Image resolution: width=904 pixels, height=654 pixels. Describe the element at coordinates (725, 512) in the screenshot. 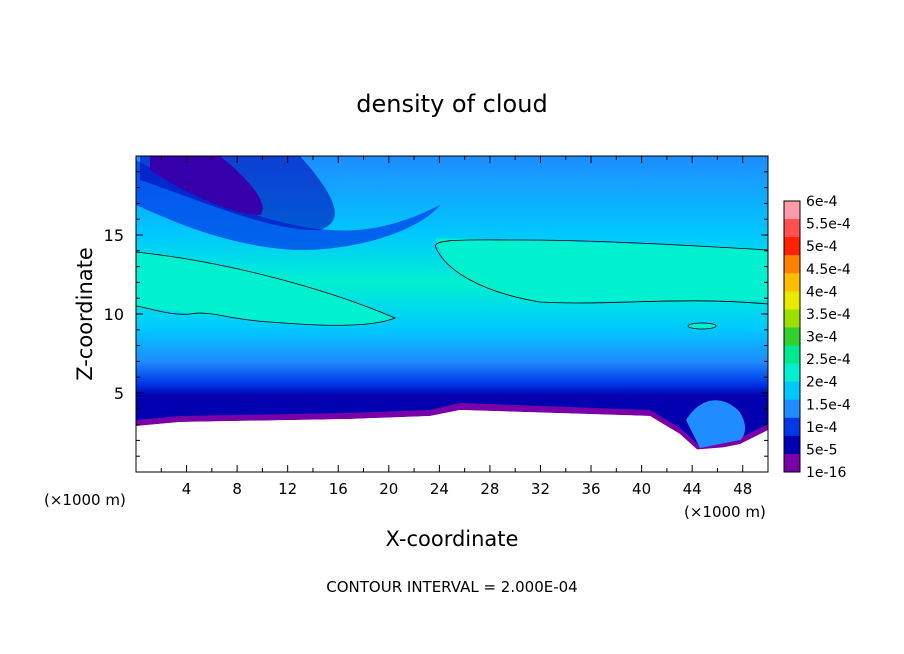

I see `x-unit-right: (×1000 m)` at that location.